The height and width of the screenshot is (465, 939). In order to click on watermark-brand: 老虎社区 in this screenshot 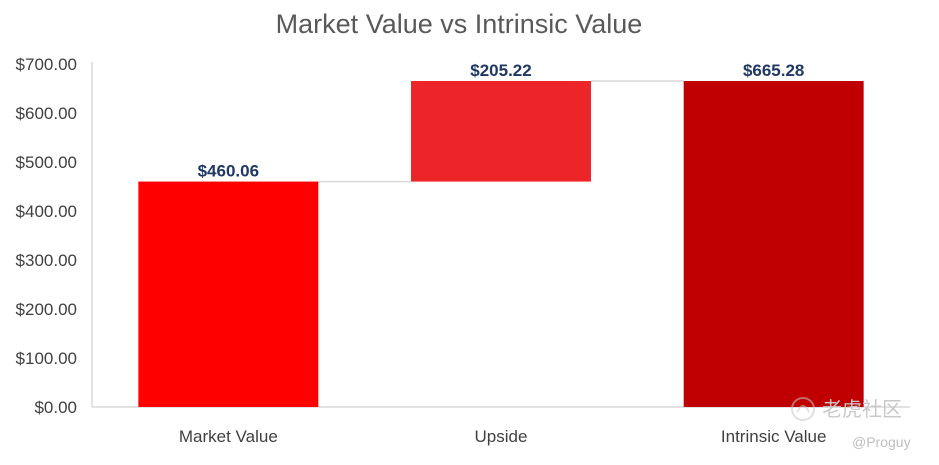, I will do `click(862, 409)`.